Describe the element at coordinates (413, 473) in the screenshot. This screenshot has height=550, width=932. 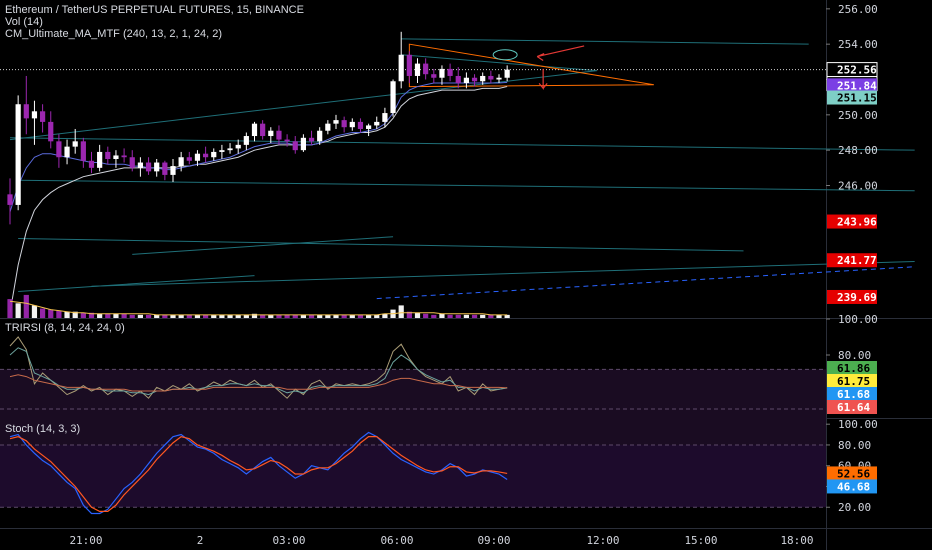
I see `stoch-pane` at that location.